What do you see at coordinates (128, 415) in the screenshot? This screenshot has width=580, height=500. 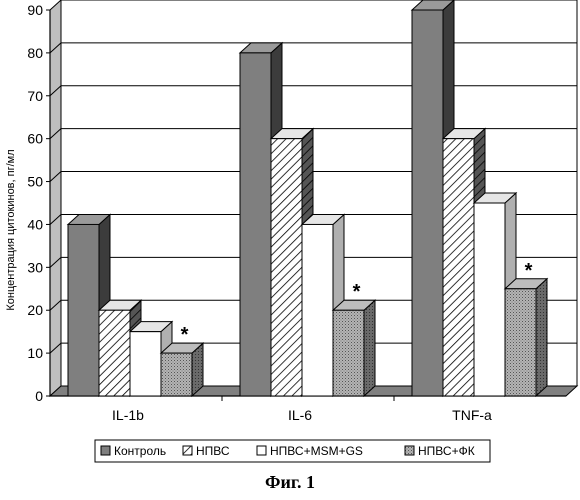 I see `x-tick-label: IL-1b` at bounding box center [128, 415].